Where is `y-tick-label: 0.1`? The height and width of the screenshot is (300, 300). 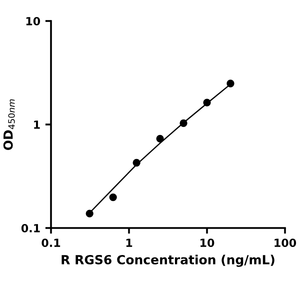 y-tick-label: 0.1 is located at coordinates (30, 228).